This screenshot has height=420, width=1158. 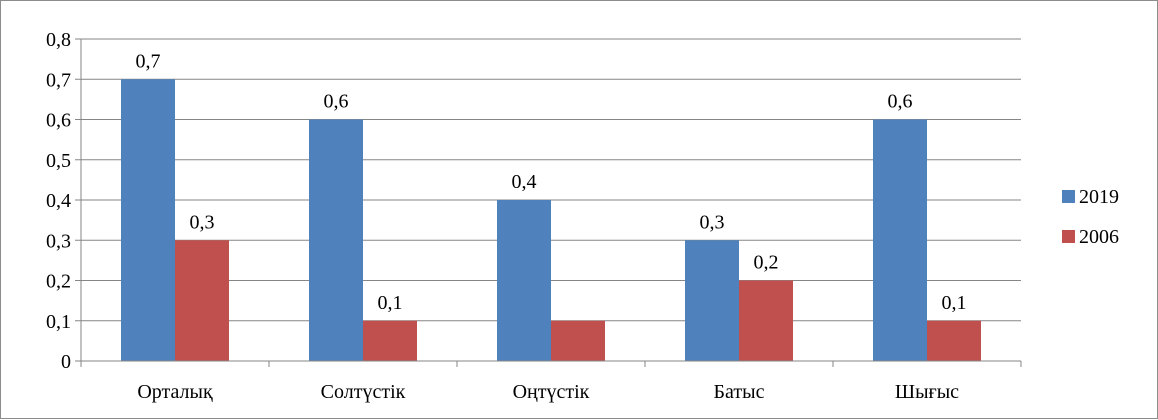 What do you see at coordinates (551, 392) in the screenshot?
I see `x-tick-label: Оңтүстік` at bounding box center [551, 392].